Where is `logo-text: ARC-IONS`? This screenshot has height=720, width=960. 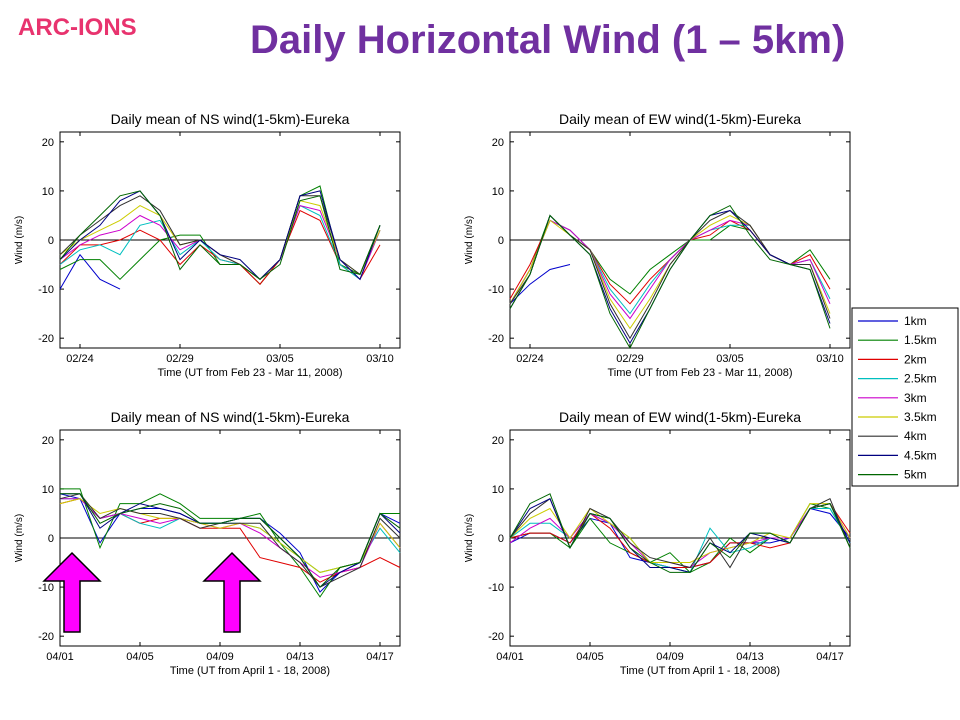 logo-text: ARC-IONS is located at coordinates (77, 27).